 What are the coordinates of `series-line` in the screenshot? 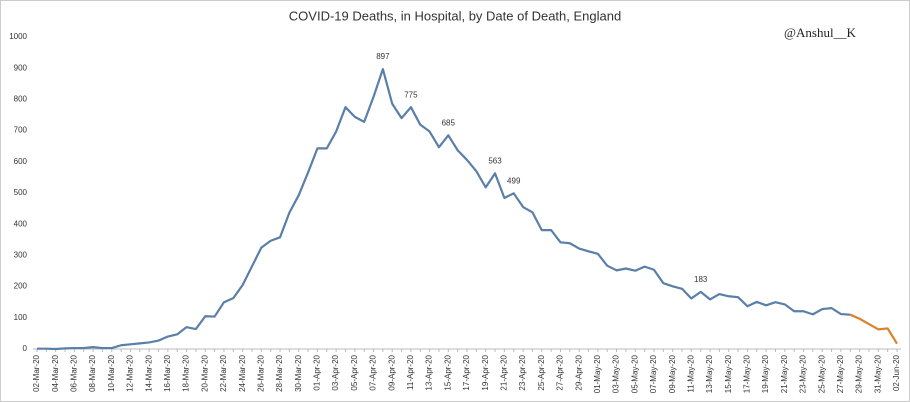 It's located at (873, 329).